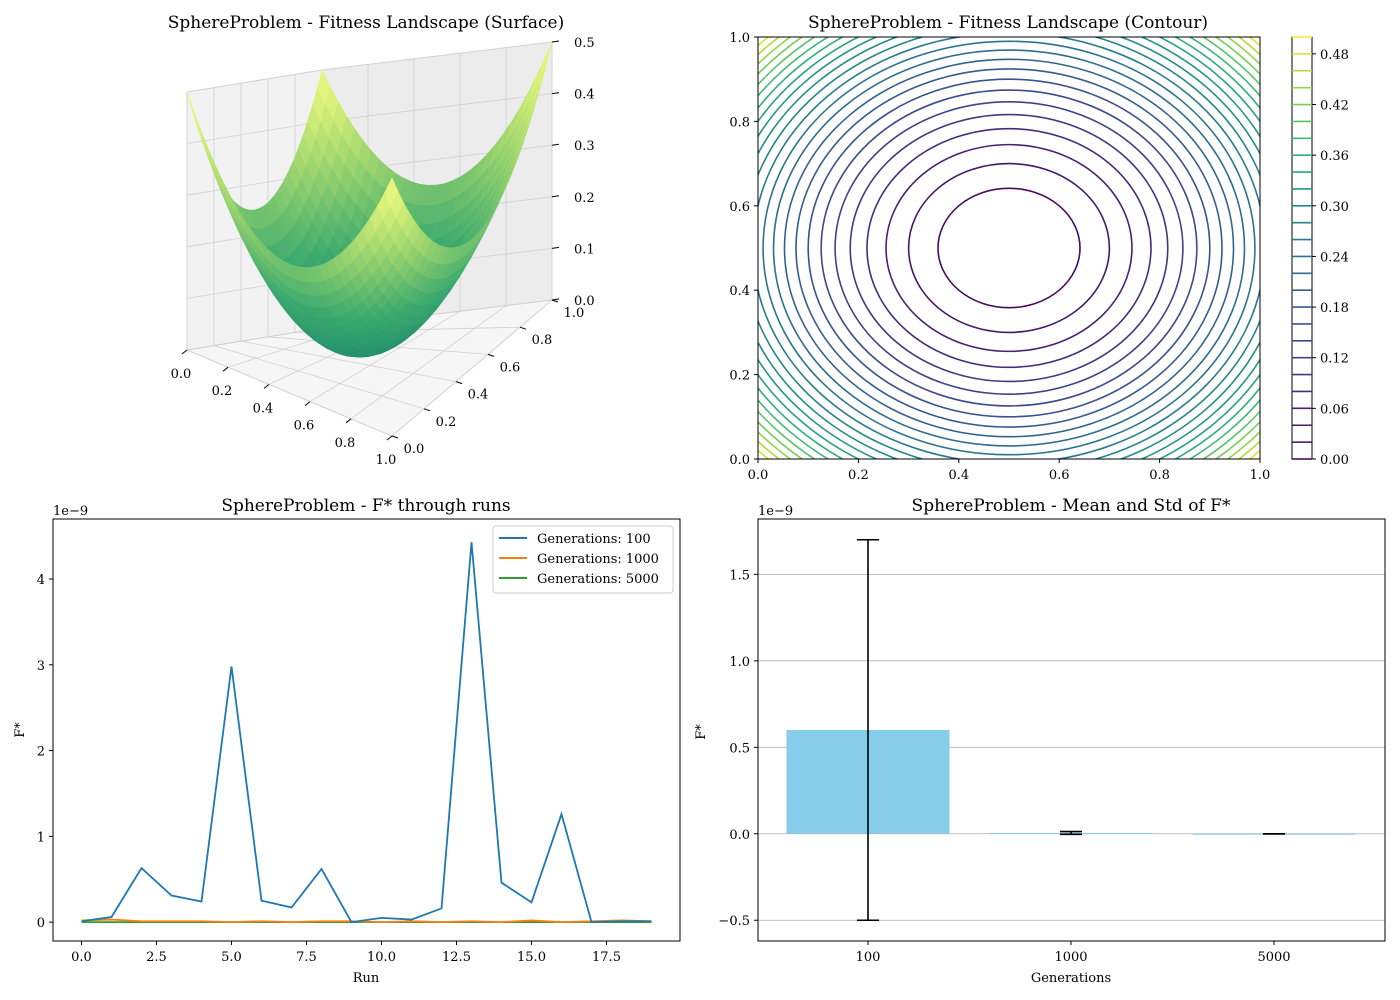 The width and height of the screenshot is (1400, 1000). What do you see at coordinates (1334, 156) in the screenshot?
I see `colorbar-tick-label: 0.36` at bounding box center [1334, 156].